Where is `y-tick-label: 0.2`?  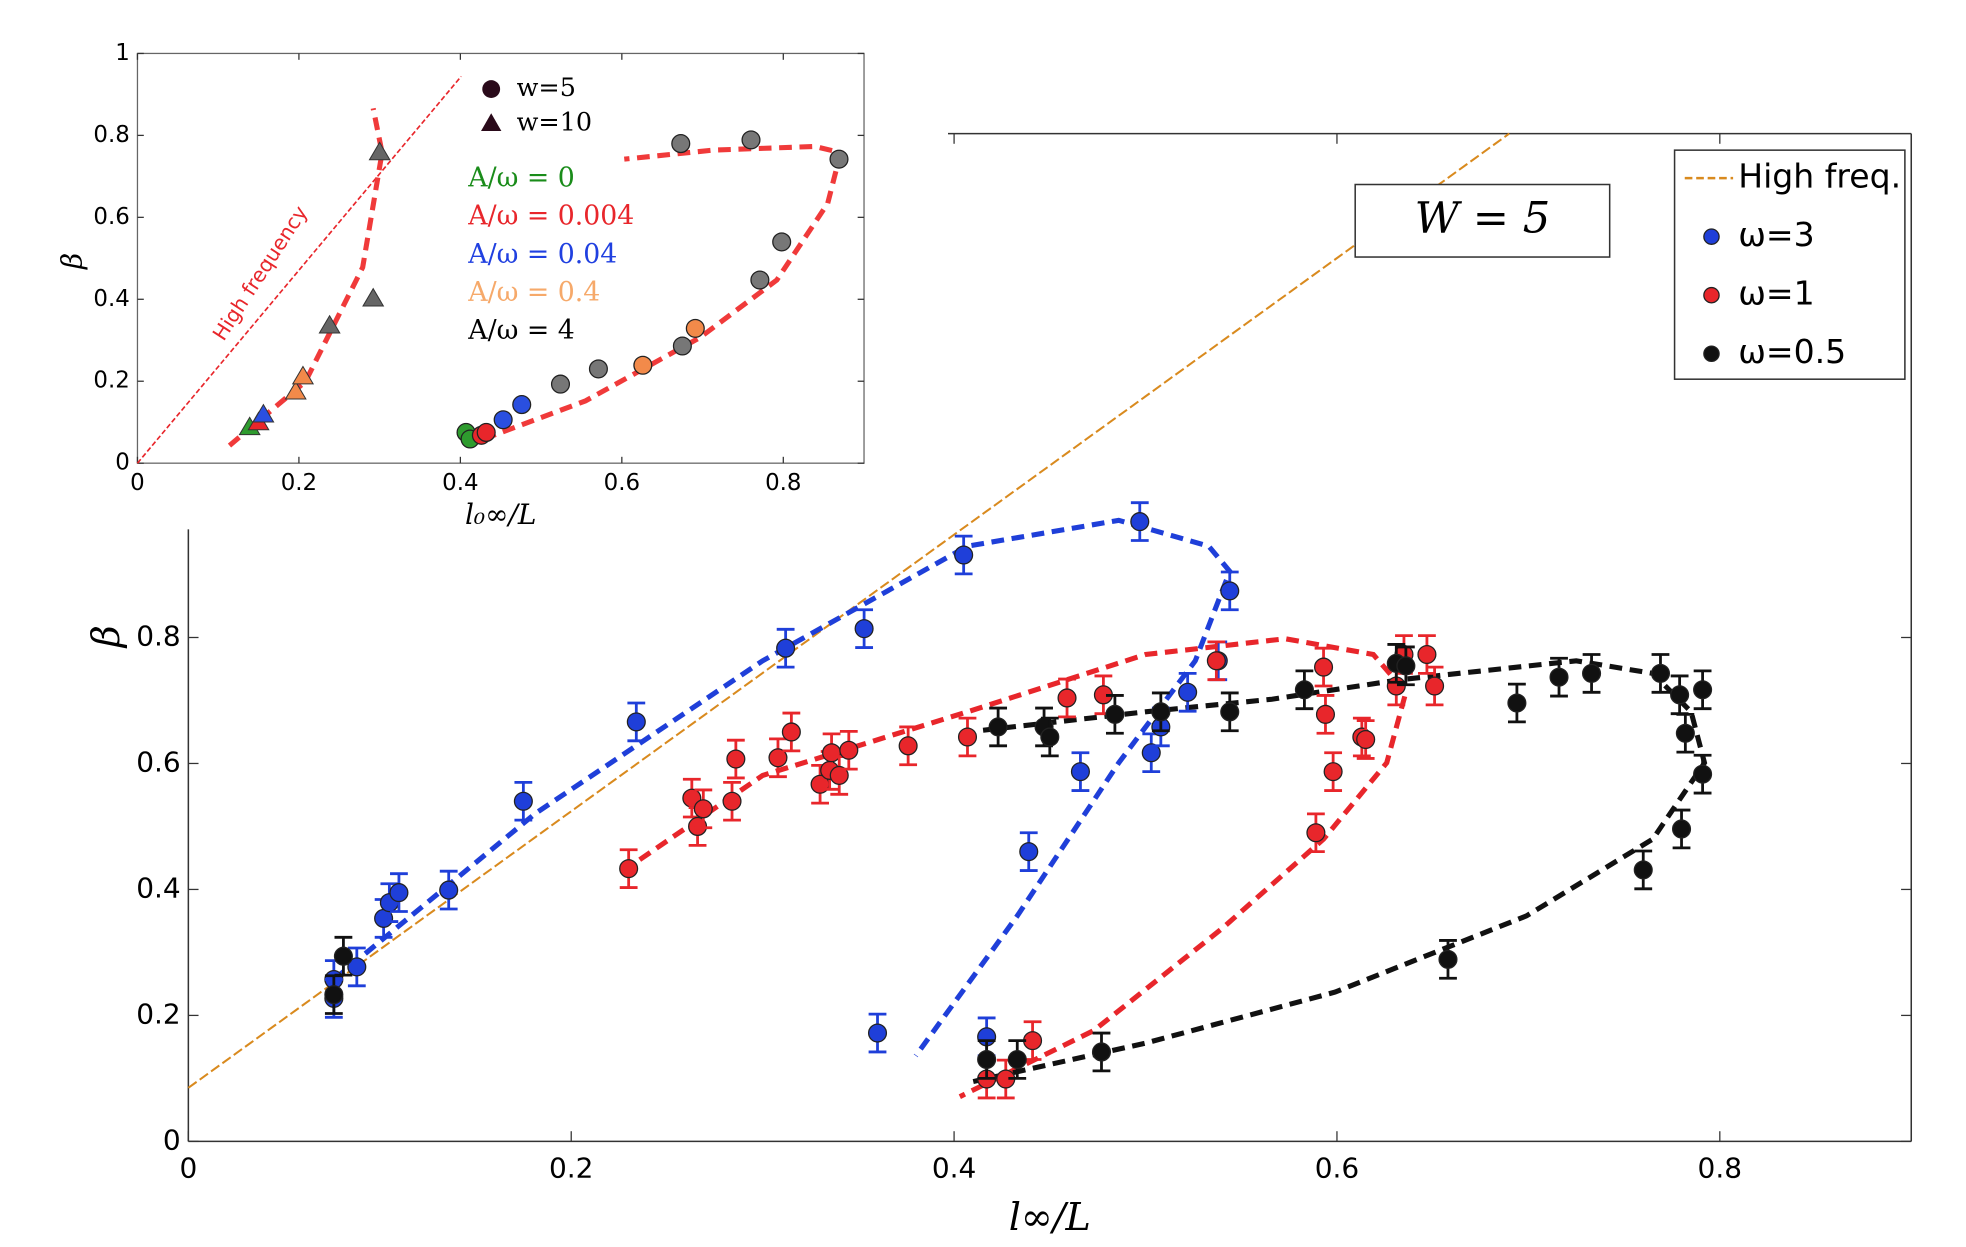 y-tick-label: 0.2 is located at coordinates (158, 1013).